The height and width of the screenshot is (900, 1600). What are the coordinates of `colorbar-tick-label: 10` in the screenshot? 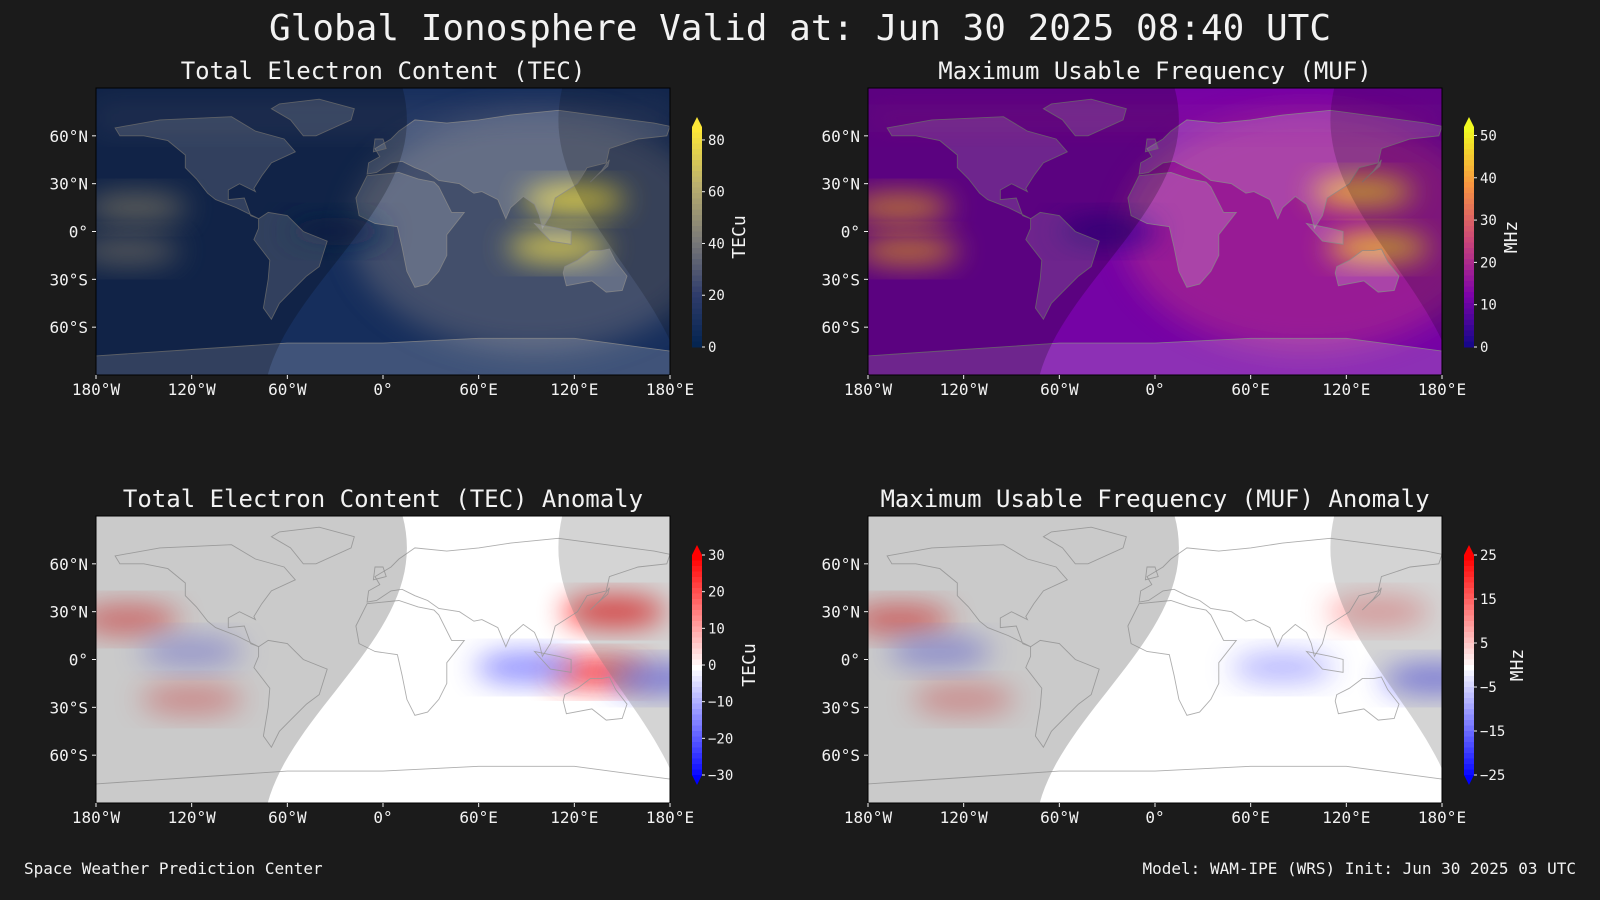 It's located at (1488, 306).